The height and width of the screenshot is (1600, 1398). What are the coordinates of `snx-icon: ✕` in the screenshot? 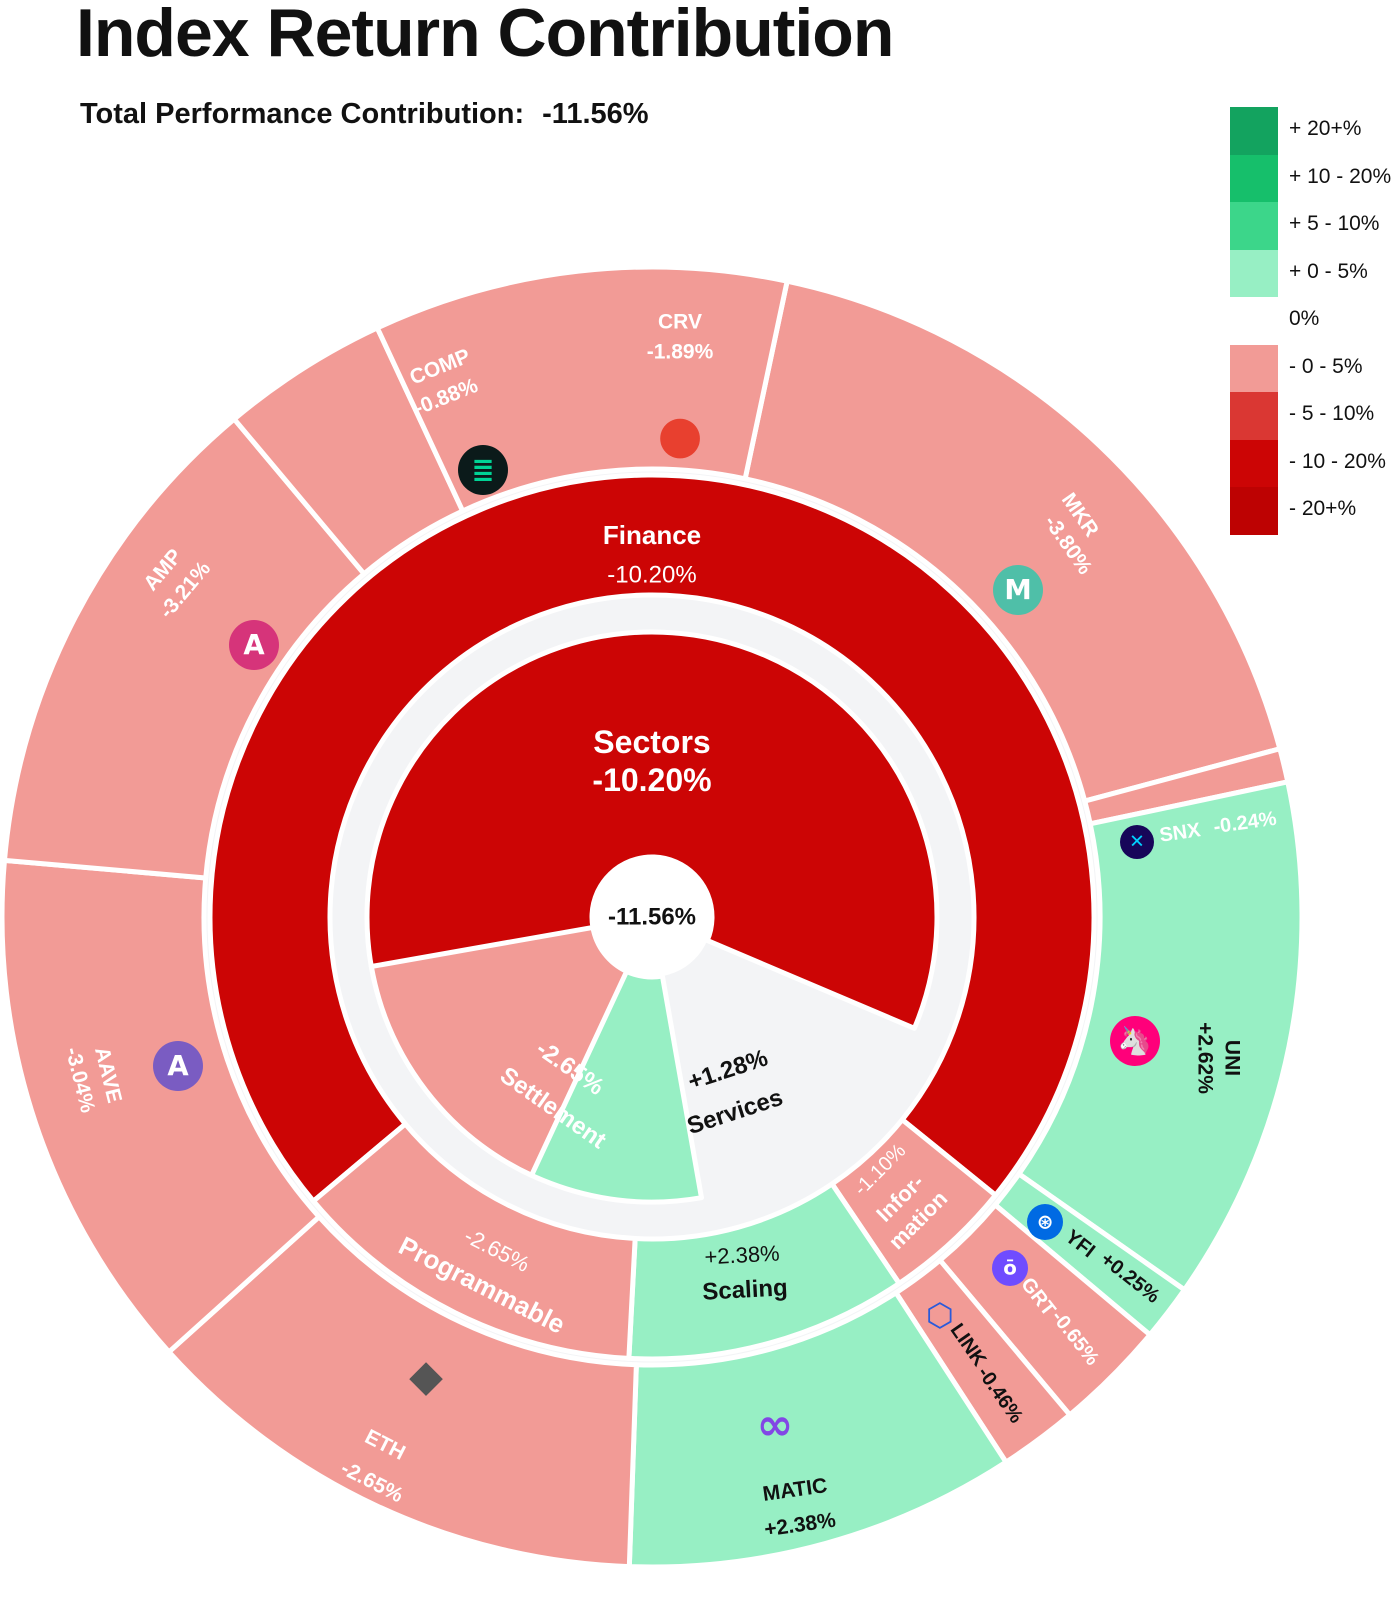 It's located at (1137, 842).